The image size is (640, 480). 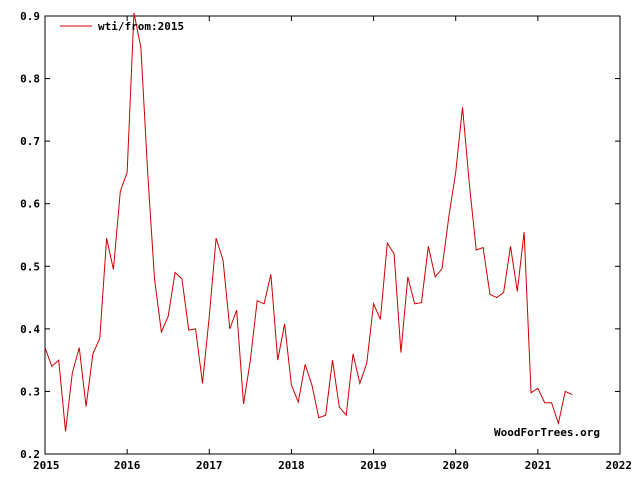 What do you see at coordinates (547, 432) in the screenshot?
I see `credit-label: WoodForTrees.org` at bounding box center [547, 432].